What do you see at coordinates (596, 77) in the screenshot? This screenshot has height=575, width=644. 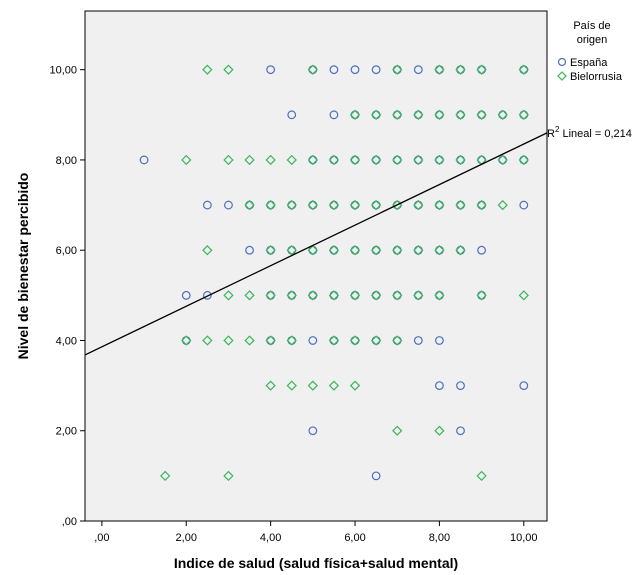 I see `legend-label-bielorrusia: Bielorrusia` at bounding box center [596, 77].